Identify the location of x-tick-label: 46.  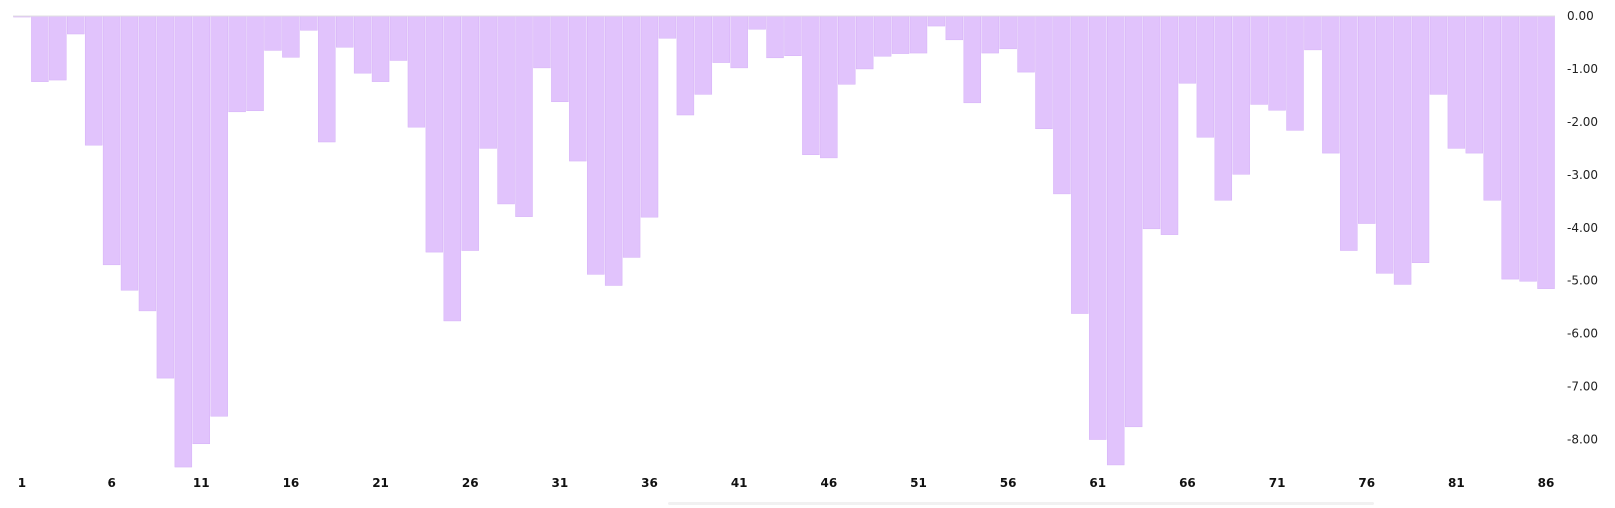
(828, 483).